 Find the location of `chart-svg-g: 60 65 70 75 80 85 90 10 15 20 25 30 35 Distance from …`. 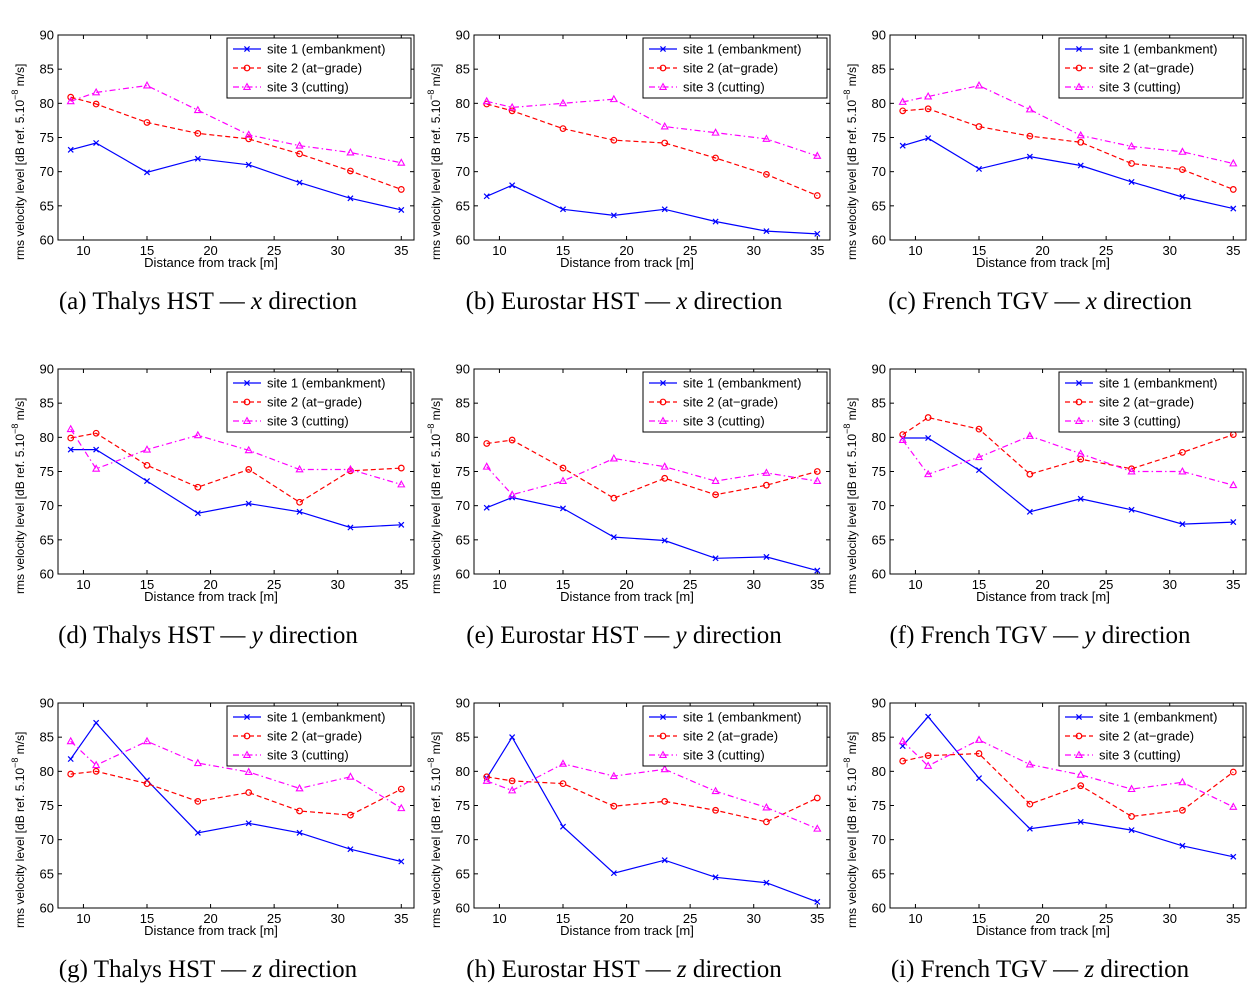

chart-svg-g: 60 65 70 75 80 85 90 10 15 20 25 30 35 Distance from … is located at coordinates (212, 817).